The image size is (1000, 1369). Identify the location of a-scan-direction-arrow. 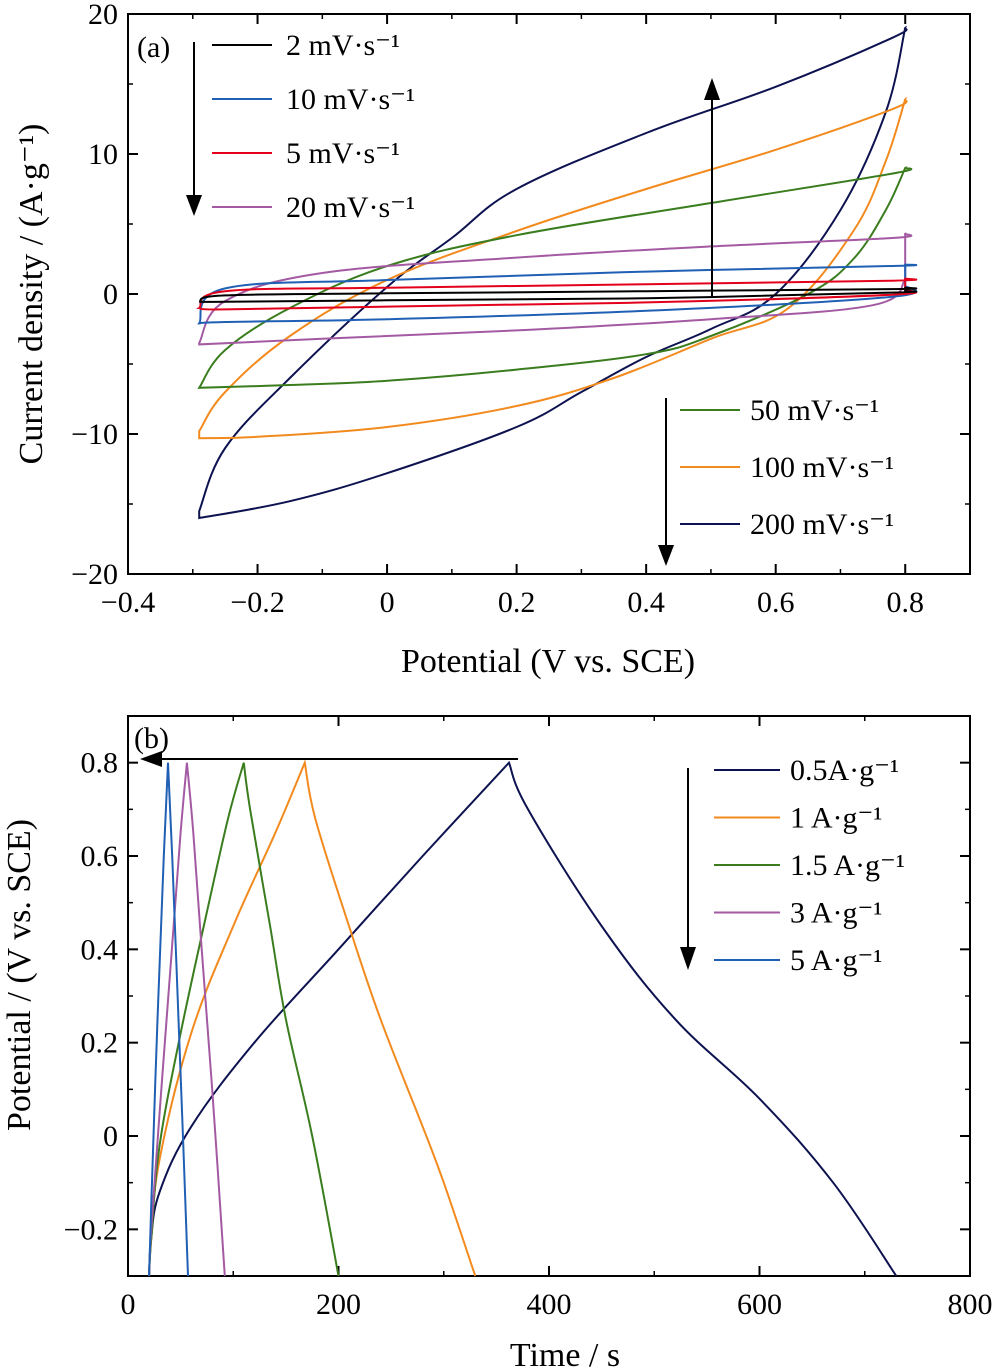
(194, 129).